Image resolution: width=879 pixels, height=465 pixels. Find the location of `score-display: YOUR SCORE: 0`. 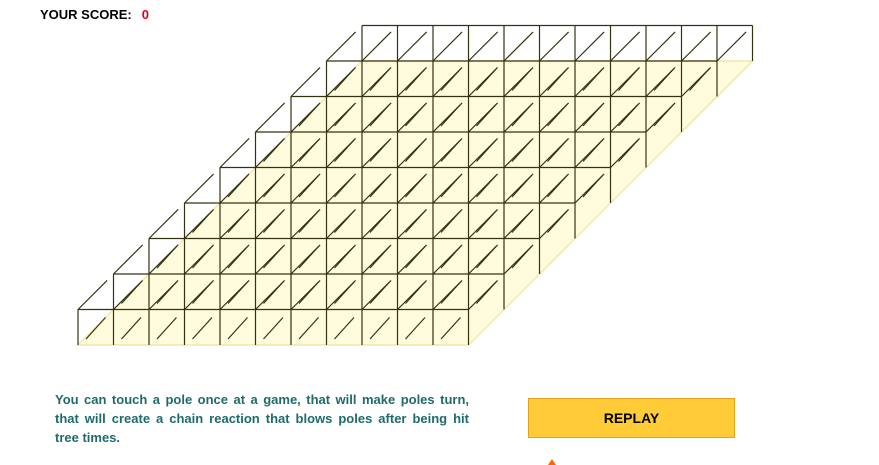

score-display: YOUR SCORE: 0 is located at coordinates (94, 14).